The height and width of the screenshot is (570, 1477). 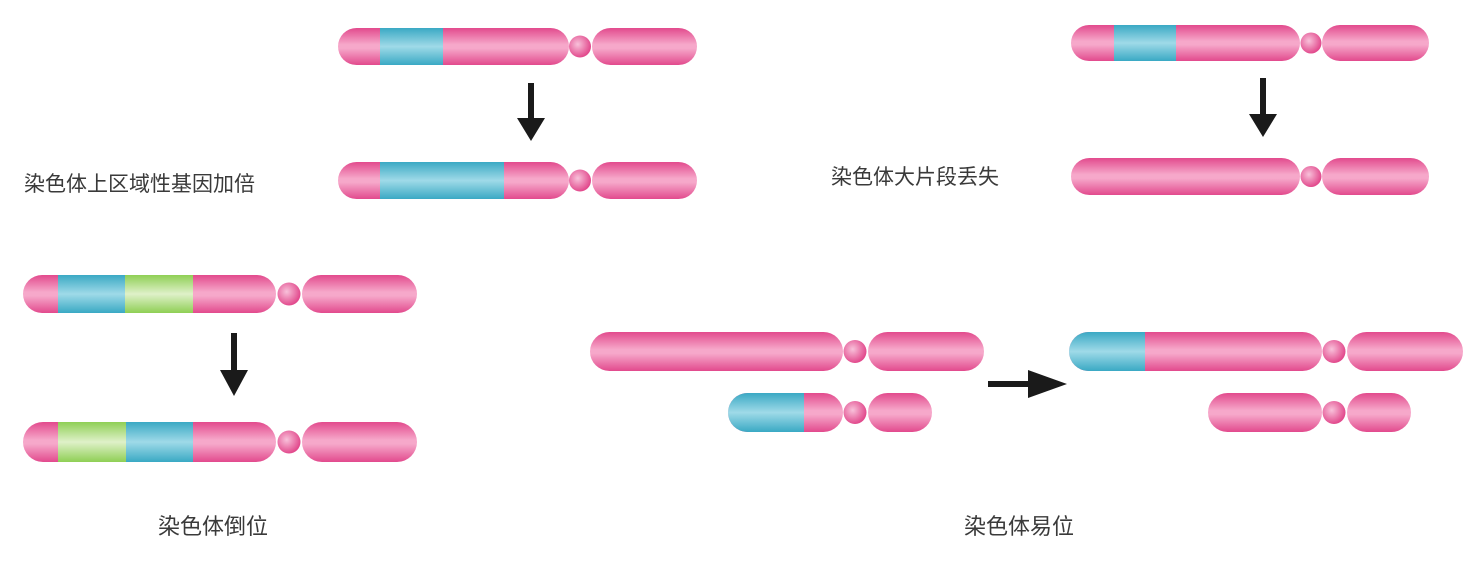 I want to click on deletion-label: 染色体大片段丢失, so click(x=915, y=177).